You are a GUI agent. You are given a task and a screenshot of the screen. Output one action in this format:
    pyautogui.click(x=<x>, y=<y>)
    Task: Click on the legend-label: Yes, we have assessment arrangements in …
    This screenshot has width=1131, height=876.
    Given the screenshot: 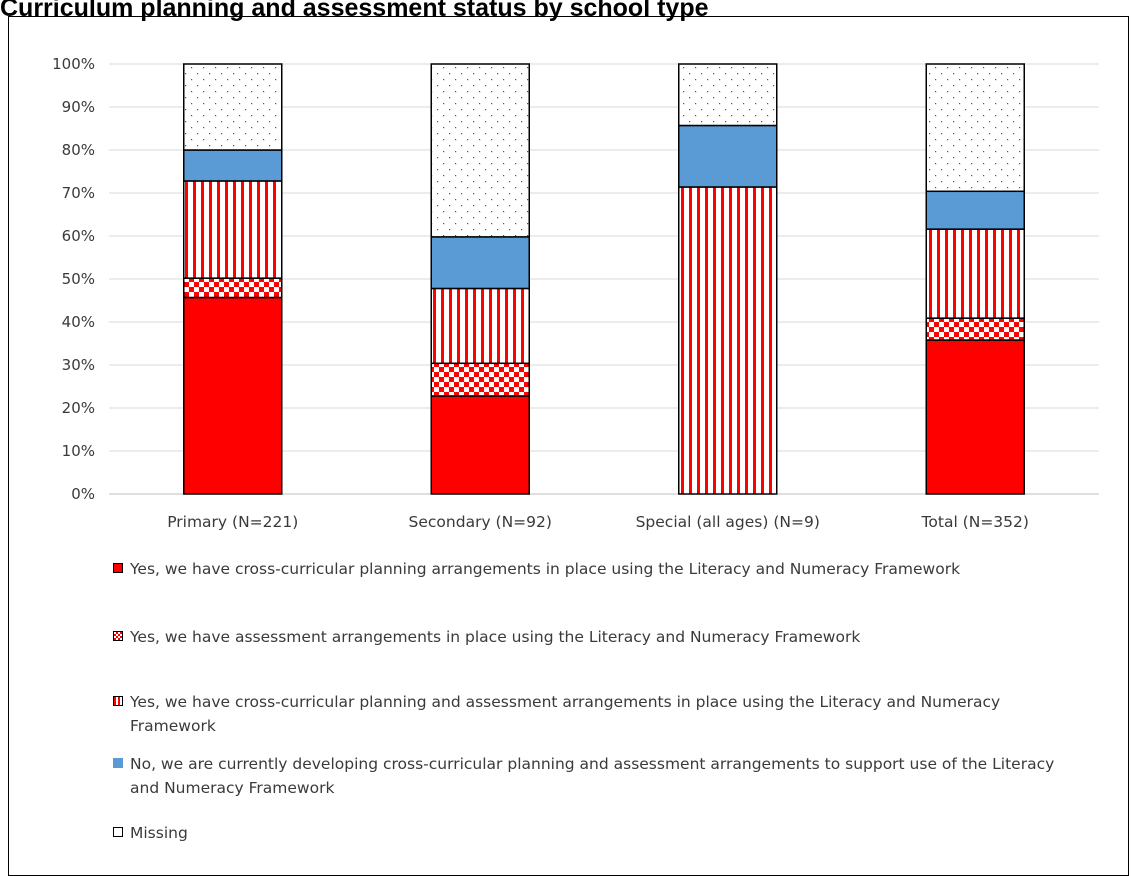 What is the action you would take?
    pyautogui.click(x=495, y=637)
    